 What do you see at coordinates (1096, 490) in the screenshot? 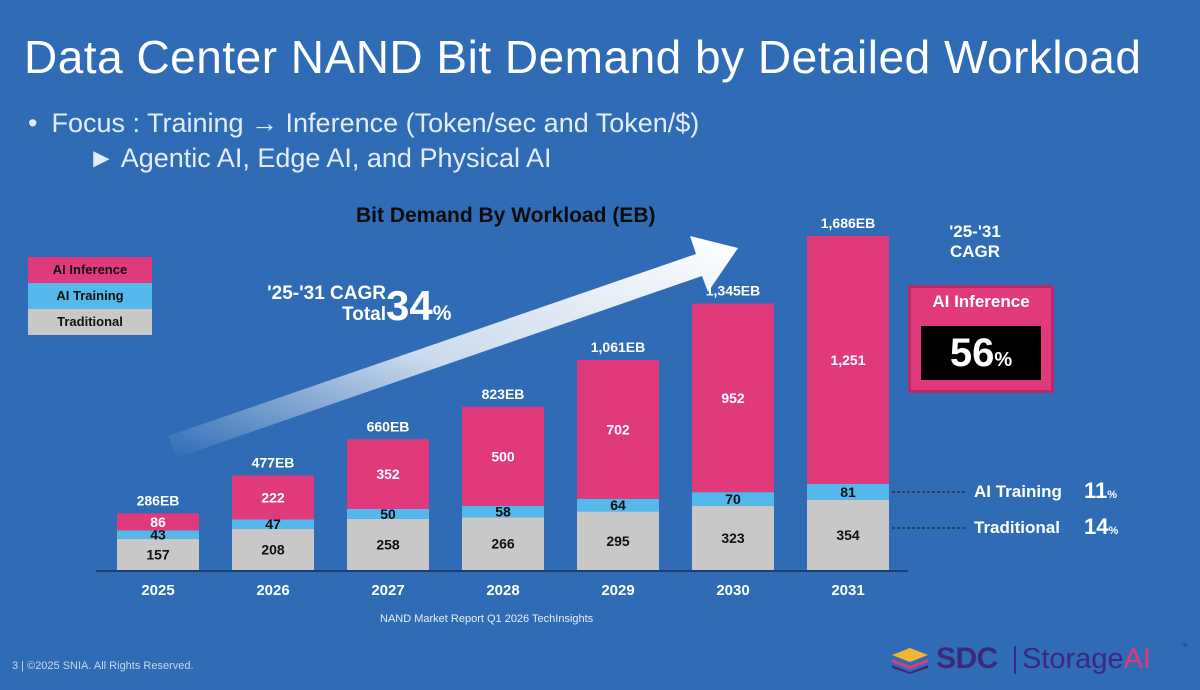
I see `training-cagr-number: 11` at bounding box center [1096, 490].